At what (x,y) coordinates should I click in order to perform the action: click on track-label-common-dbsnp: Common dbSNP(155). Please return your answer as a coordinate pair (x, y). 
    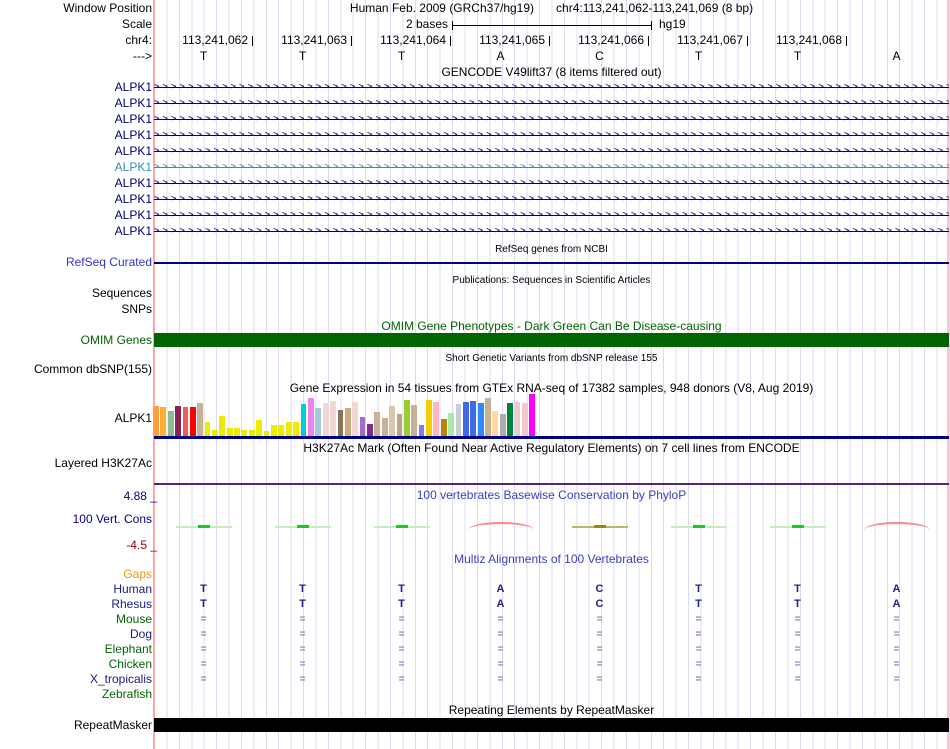
    Looking at the image, I should click on (92, 369).